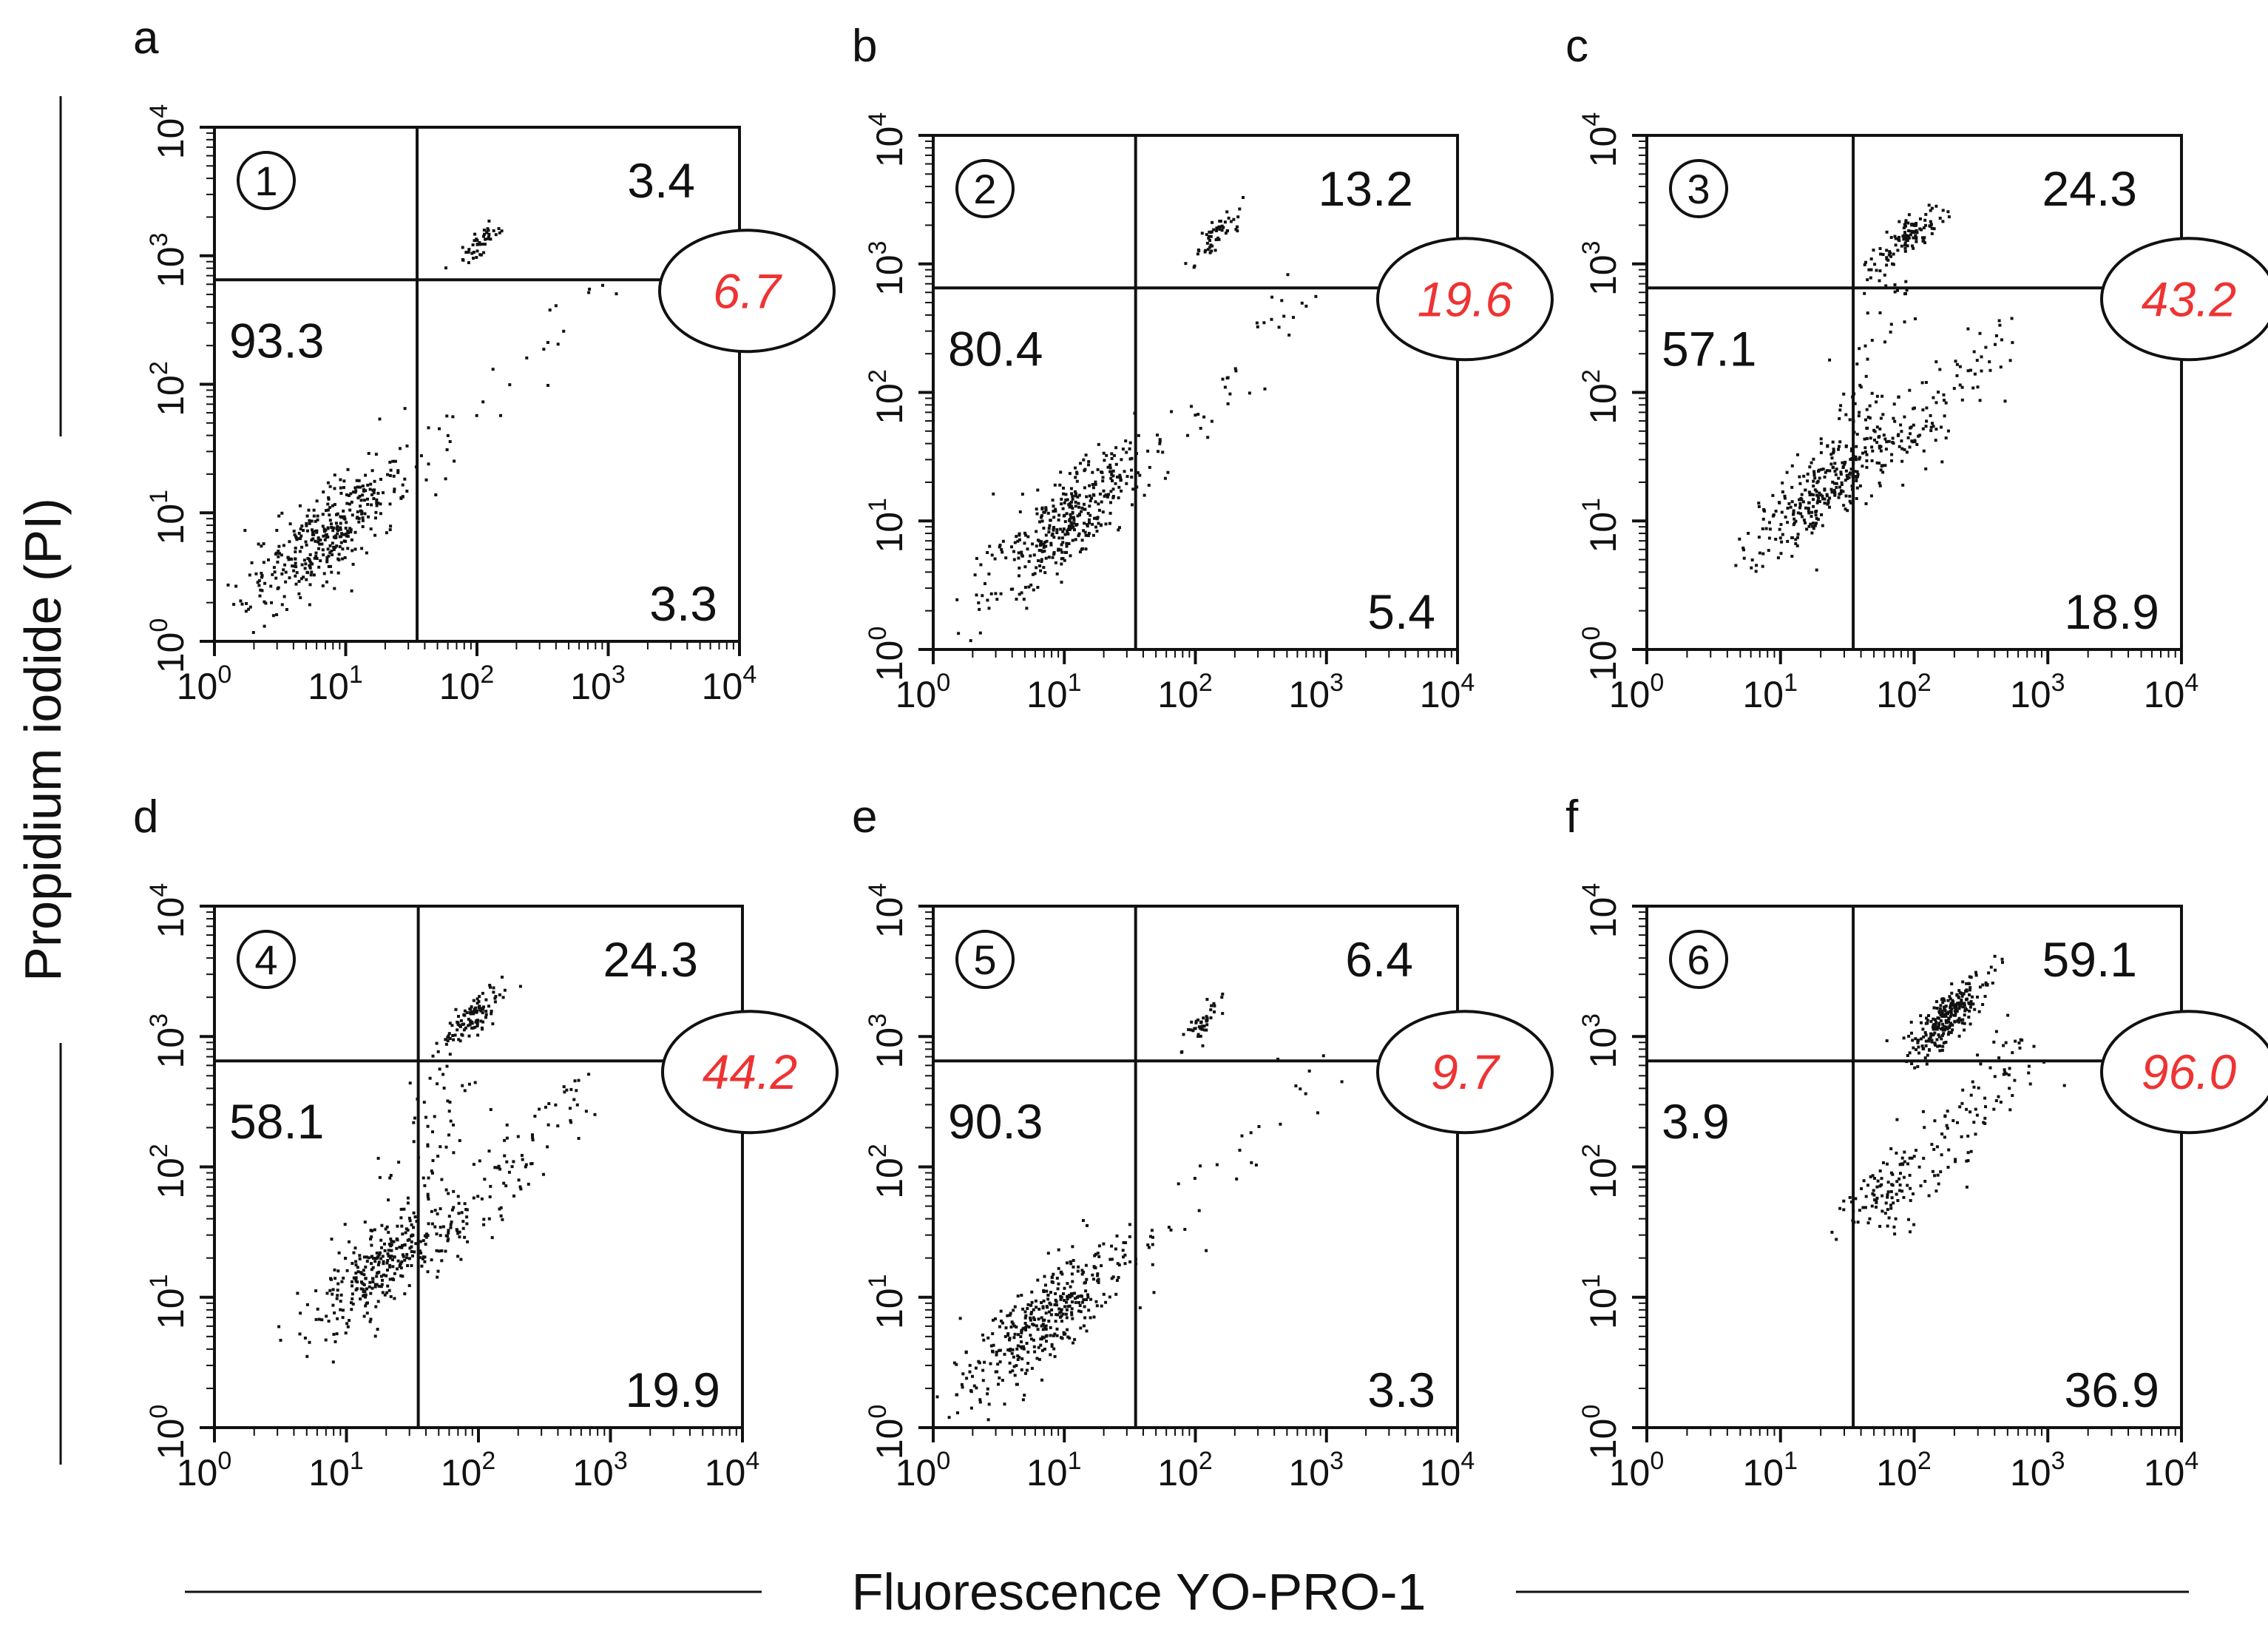 The width and height of the screenshot is (2268, 1634). Describe the element at coordinates (683, 603) in the screenshot. I see `quadrant-lower-right-value: 3.3` at that location.